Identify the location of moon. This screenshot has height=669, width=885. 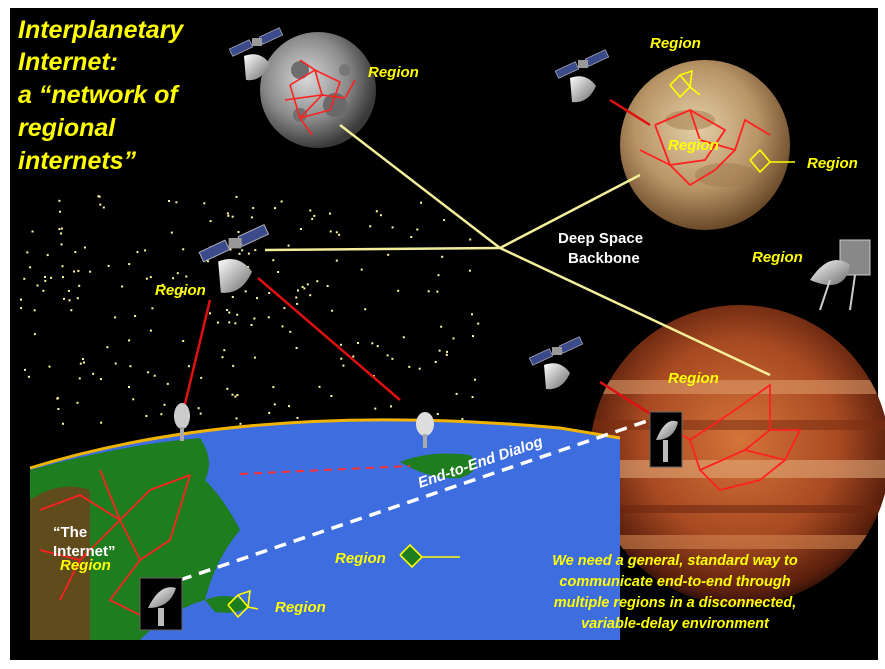
(318, 90).